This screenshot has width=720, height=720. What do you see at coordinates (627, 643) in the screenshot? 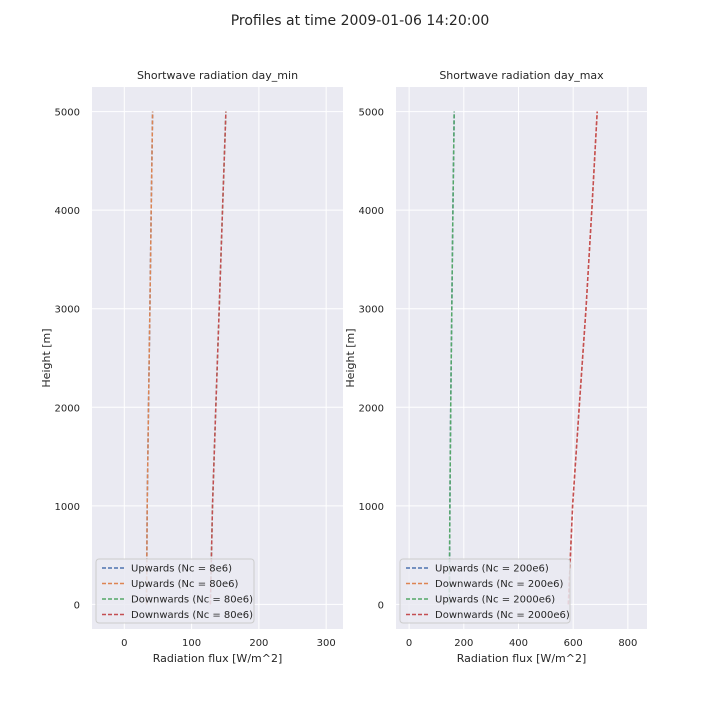
I see `x-tick-label: 800` at bounding box center [627, 643].